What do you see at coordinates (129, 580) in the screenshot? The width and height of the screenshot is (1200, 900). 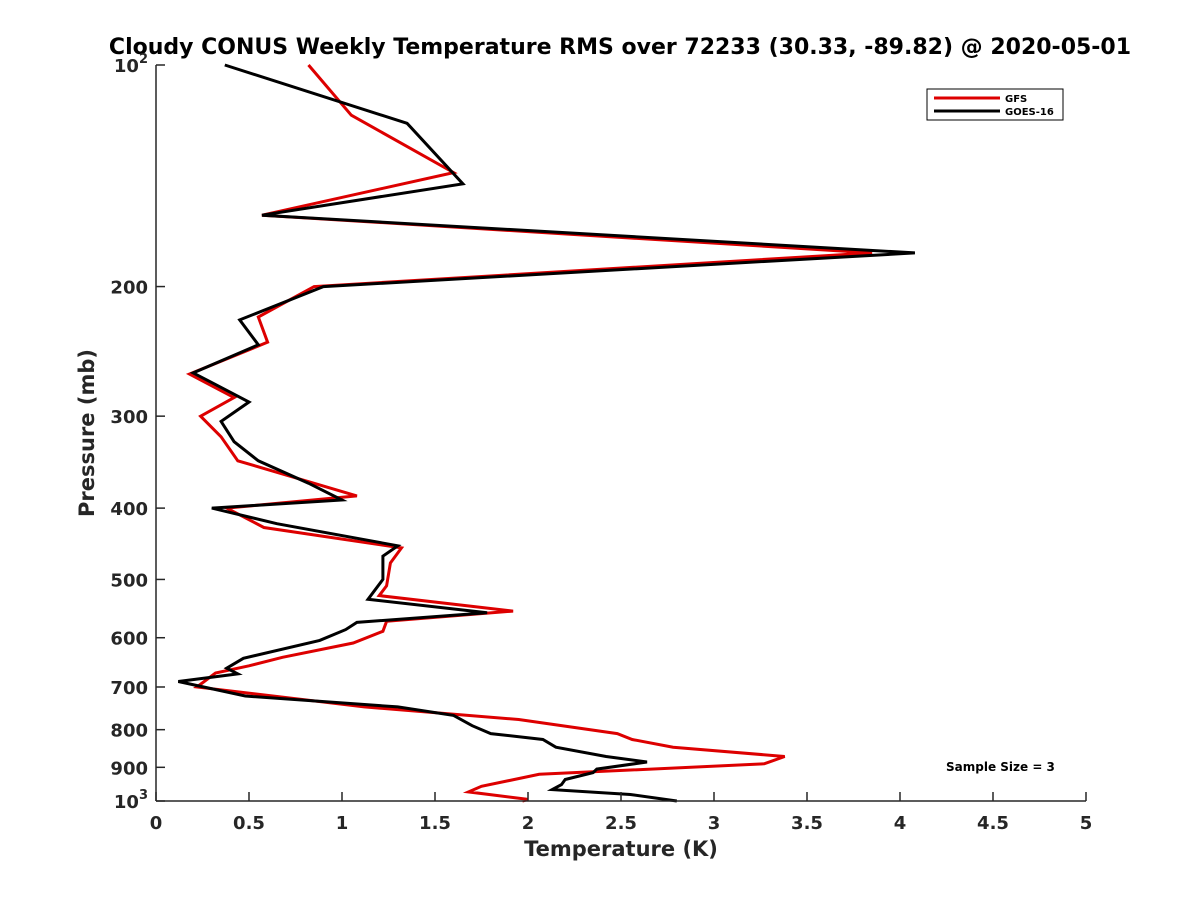 I see `y-tick-label: 500` at bounding box center [129, 580].